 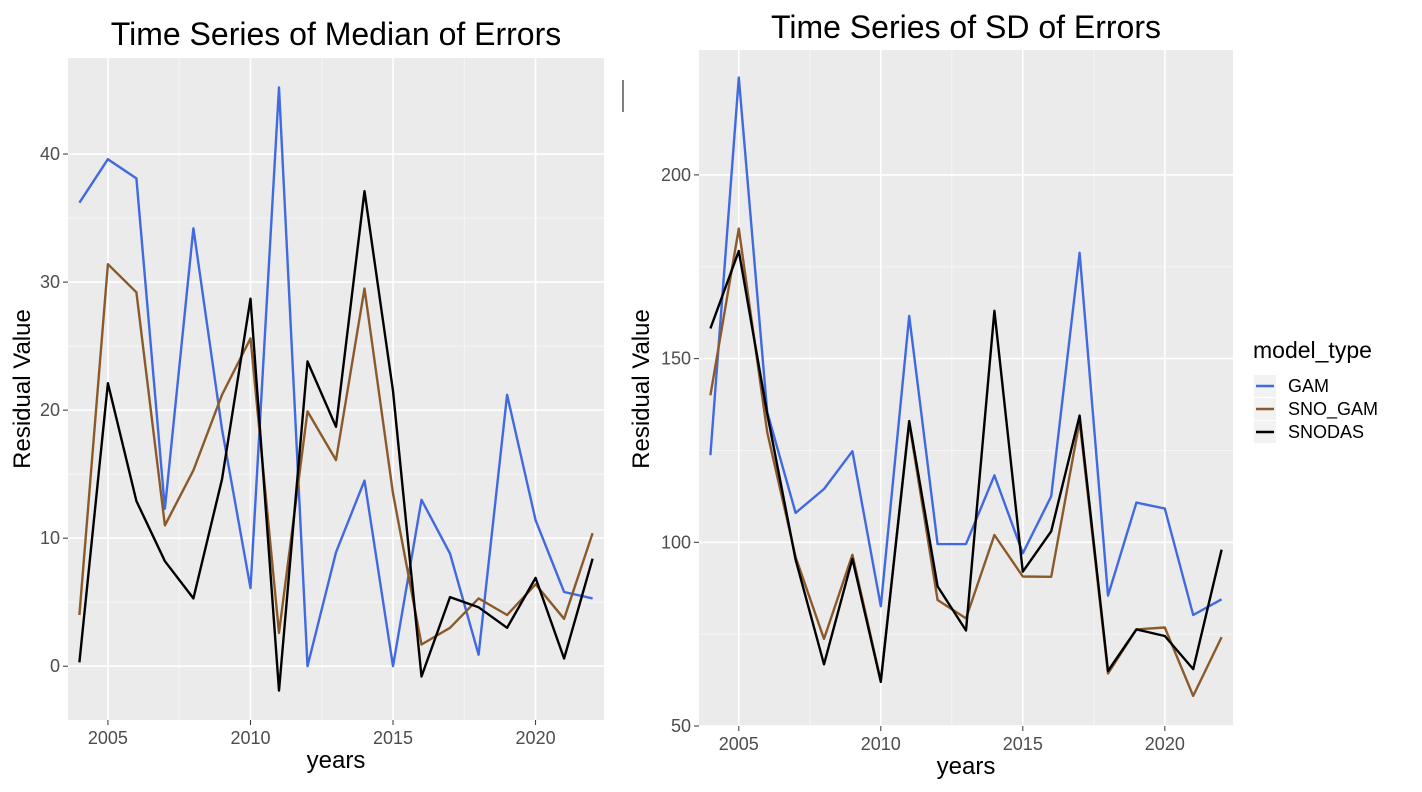 What do you see at coordinates (676, 175) in the screenshot?
I see `y-tick-label: 200` at bounding box center [676, 175].